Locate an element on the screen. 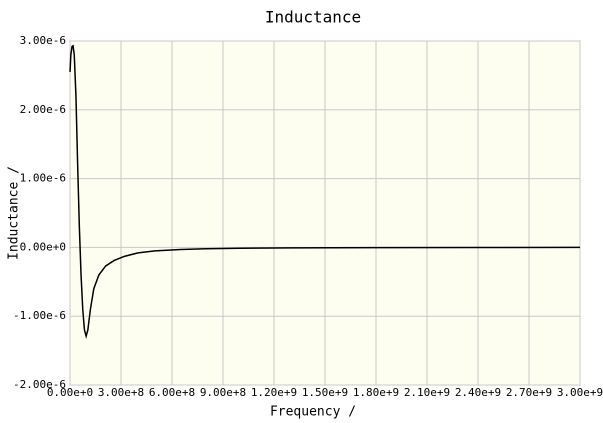 The width and height of the screenshot is (603, 423). x-tick-label: 2.70e+9 is located at coordinates (529, 392).